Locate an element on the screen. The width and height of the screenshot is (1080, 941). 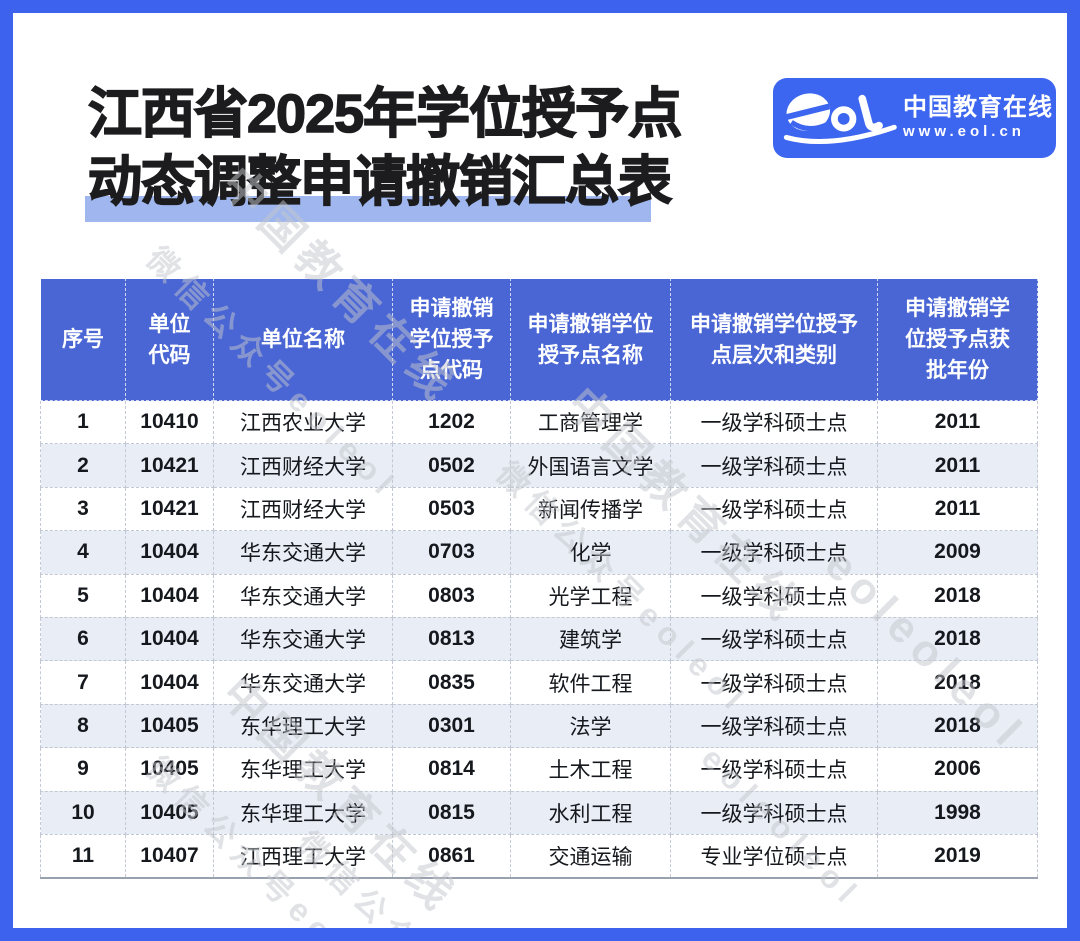
table-cell: 0835 is located at coordinates (451, 682).